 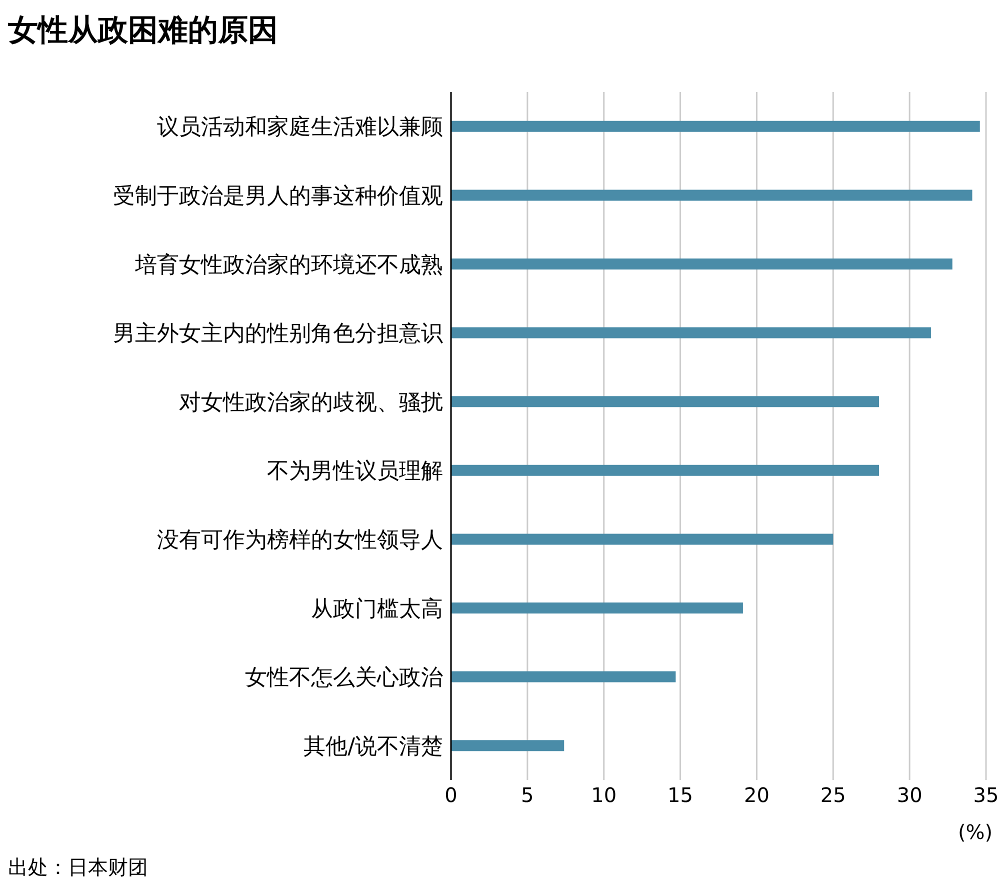 What do you see at coordinates (143, 31) in the screenshot?
I see `text: 女性从政困难的原因` at bounding box center [143, 31].